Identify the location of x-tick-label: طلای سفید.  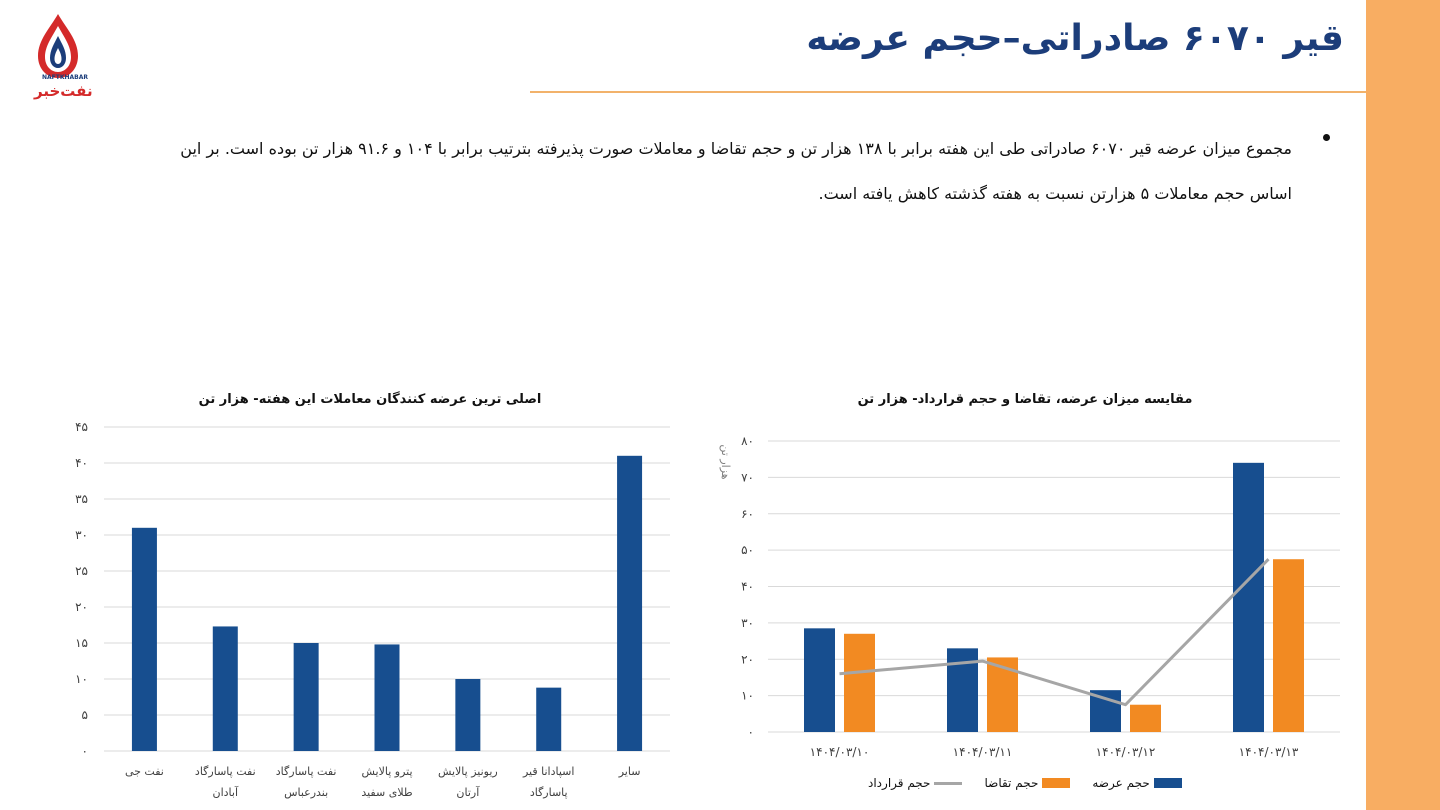
(387, 792).